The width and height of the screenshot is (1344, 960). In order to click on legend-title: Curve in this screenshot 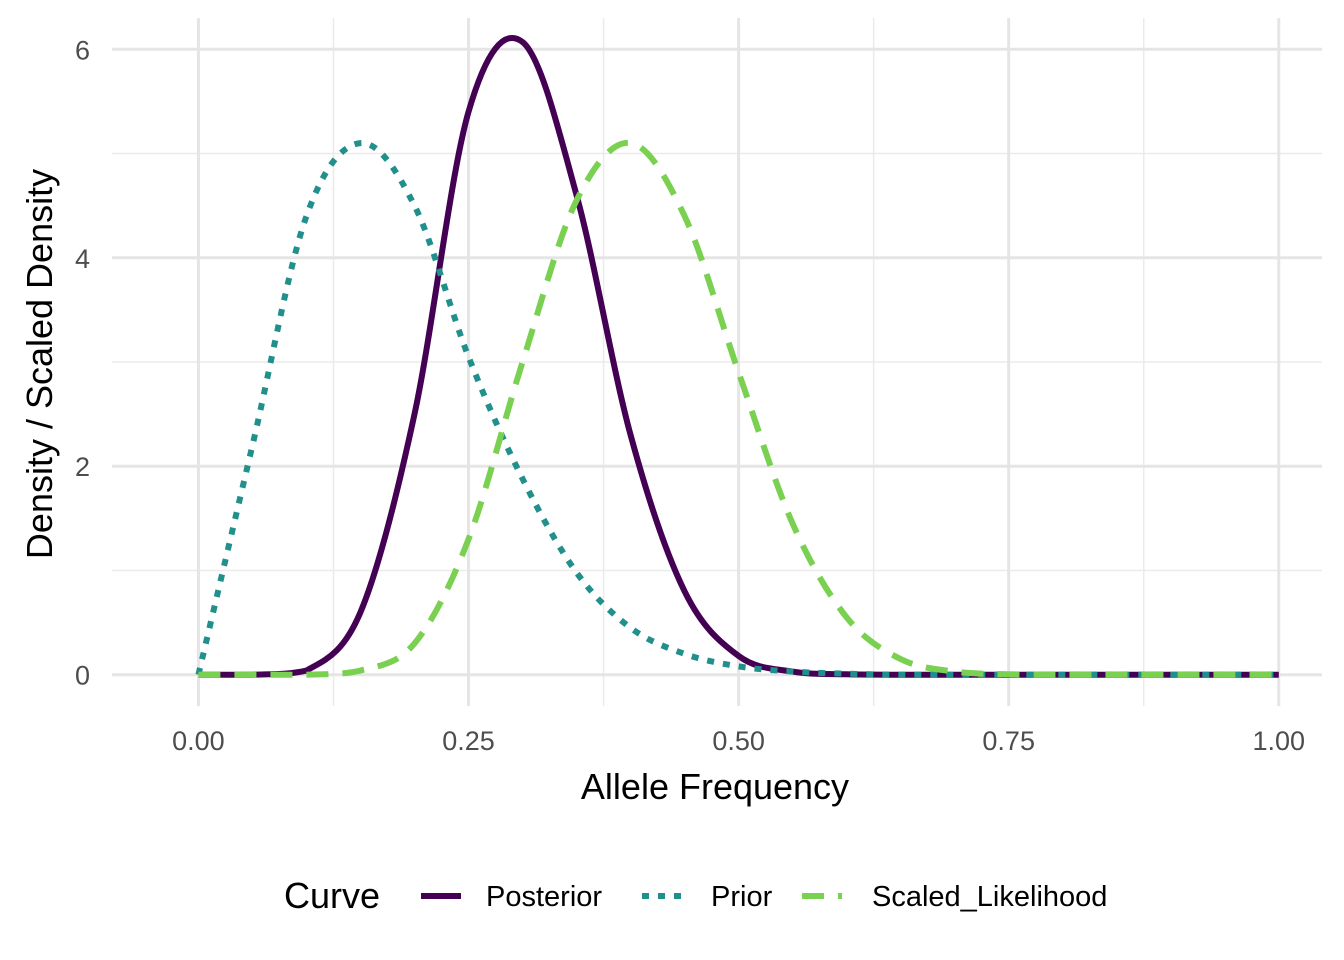, I will do `click(332, 895)`.